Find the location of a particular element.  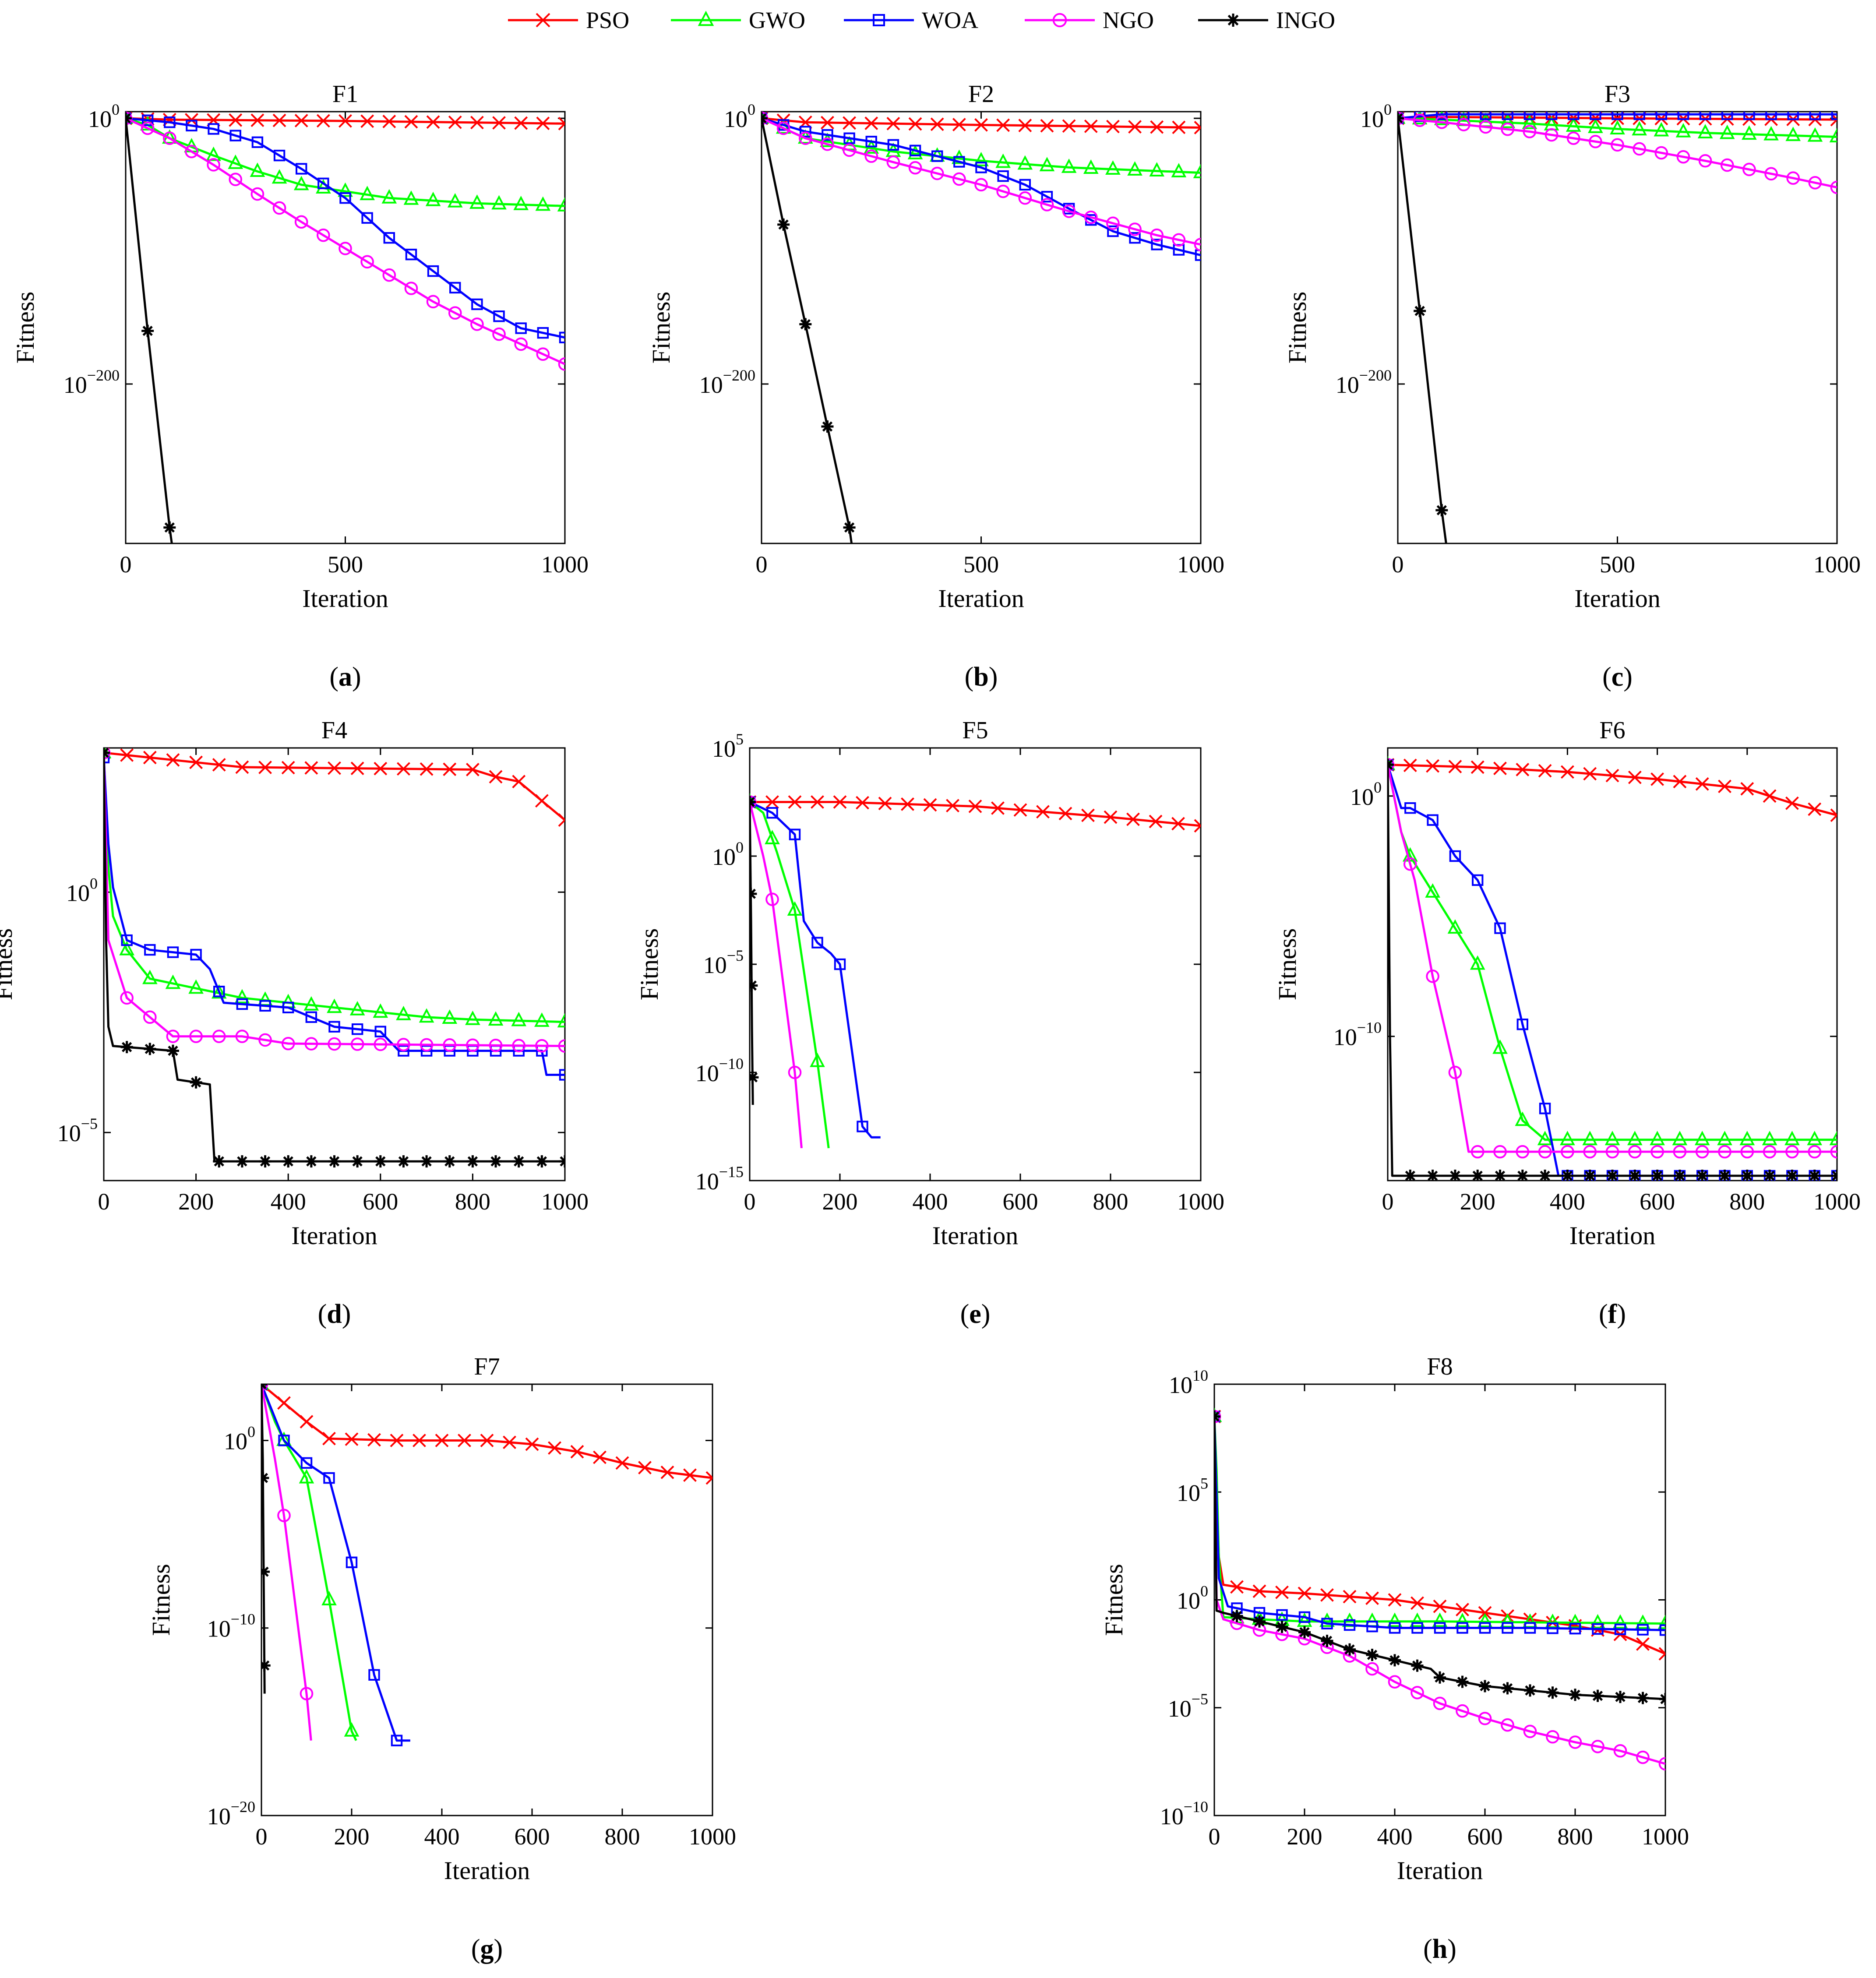

panel-caption: (g) is located at coordinates (487, 1949).